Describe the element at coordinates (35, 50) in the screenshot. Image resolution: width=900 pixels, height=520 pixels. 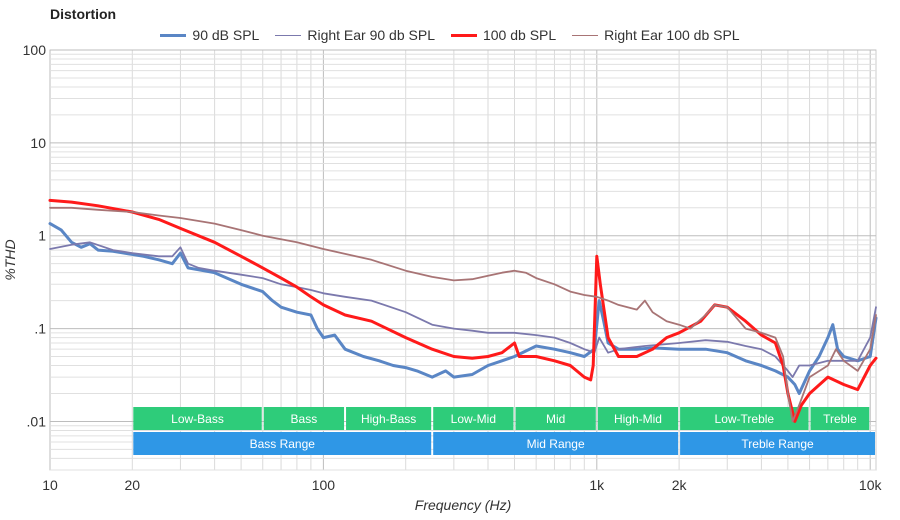
I see `y-tick-label: 100` at that location.